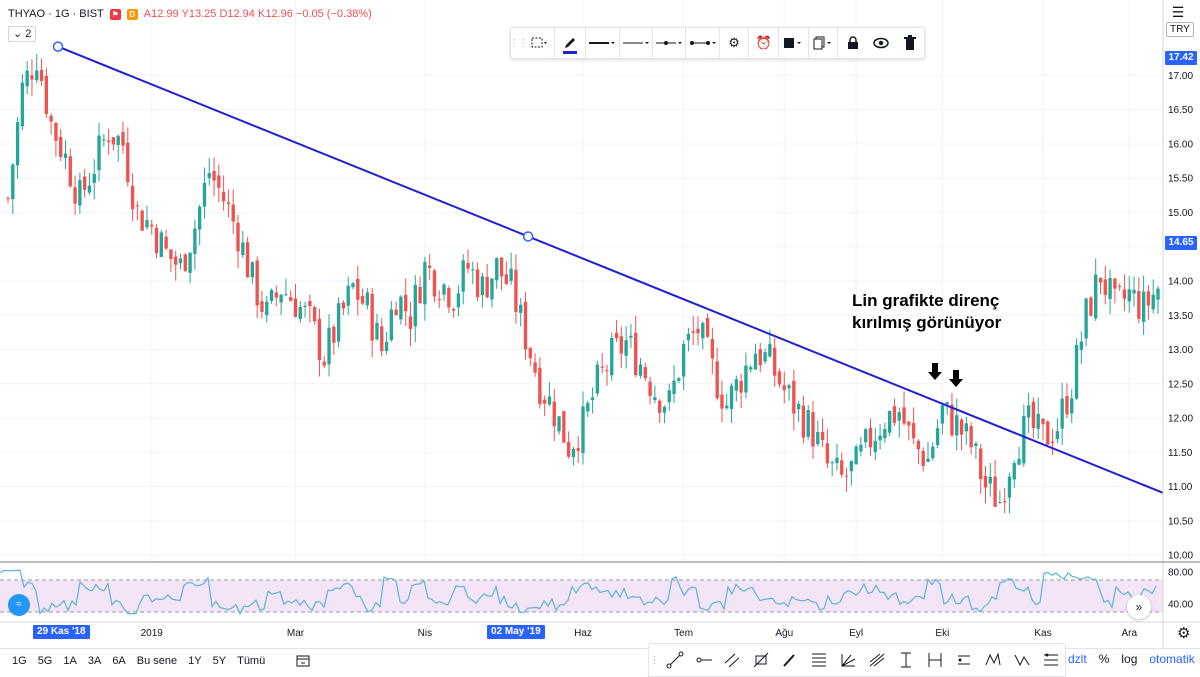  Describe the element at coordinates (540, 43) in the screenshot. I see `select-area-icon` at that location.